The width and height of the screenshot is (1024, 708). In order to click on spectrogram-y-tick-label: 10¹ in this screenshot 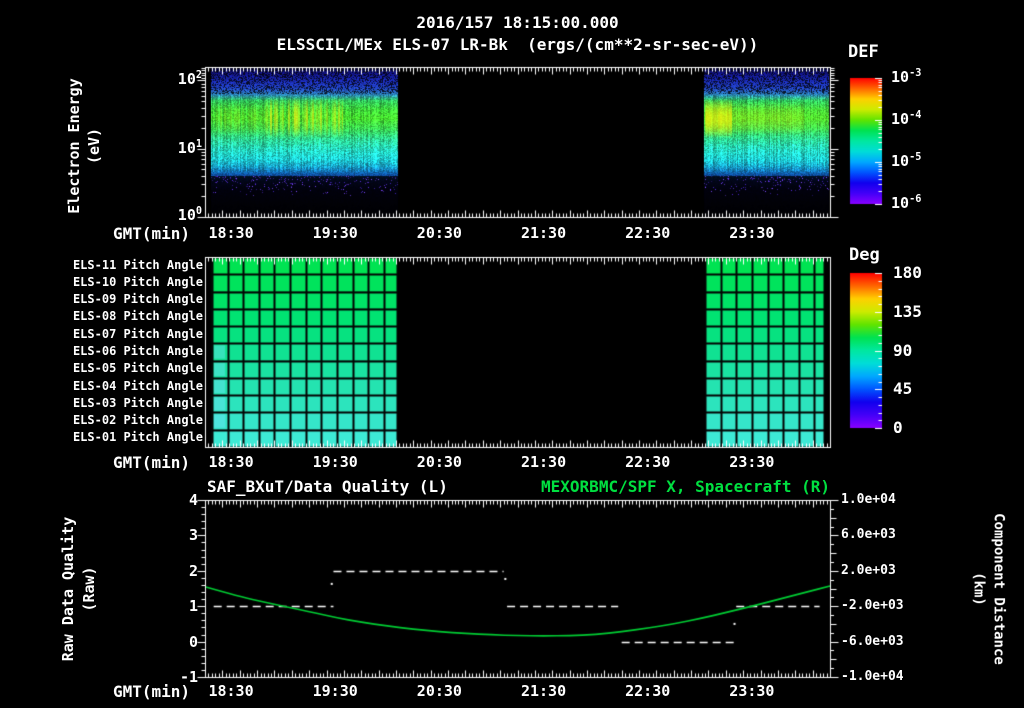, I will do `click(189, 148)`.